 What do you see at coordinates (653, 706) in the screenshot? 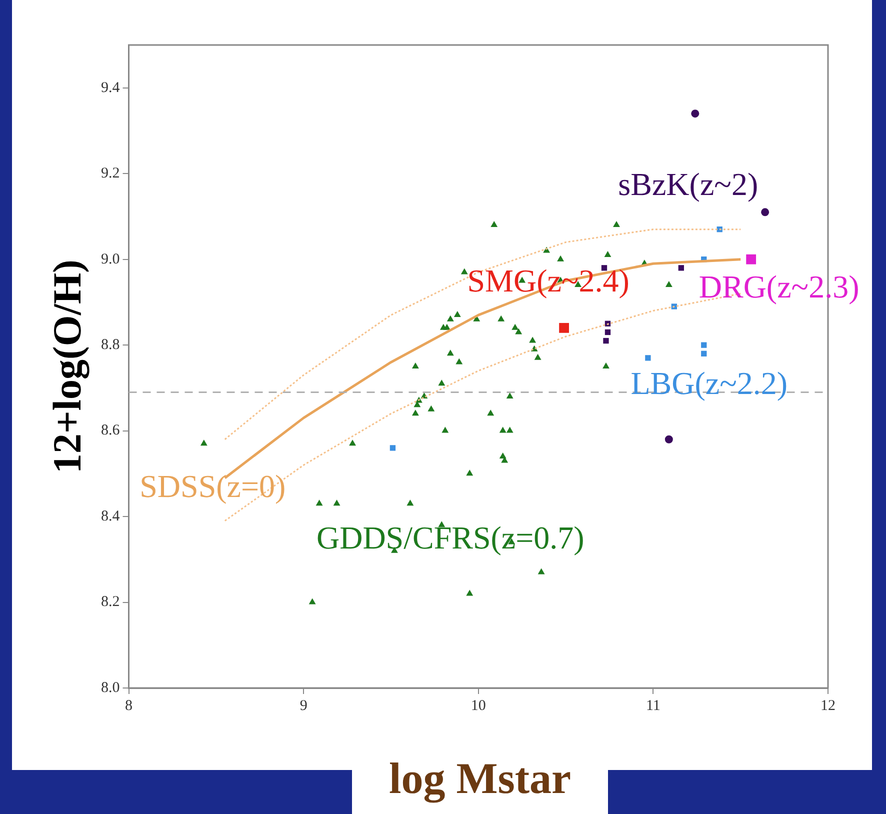
I see `x-tick-label: 11` at bounding box center [653, 706].